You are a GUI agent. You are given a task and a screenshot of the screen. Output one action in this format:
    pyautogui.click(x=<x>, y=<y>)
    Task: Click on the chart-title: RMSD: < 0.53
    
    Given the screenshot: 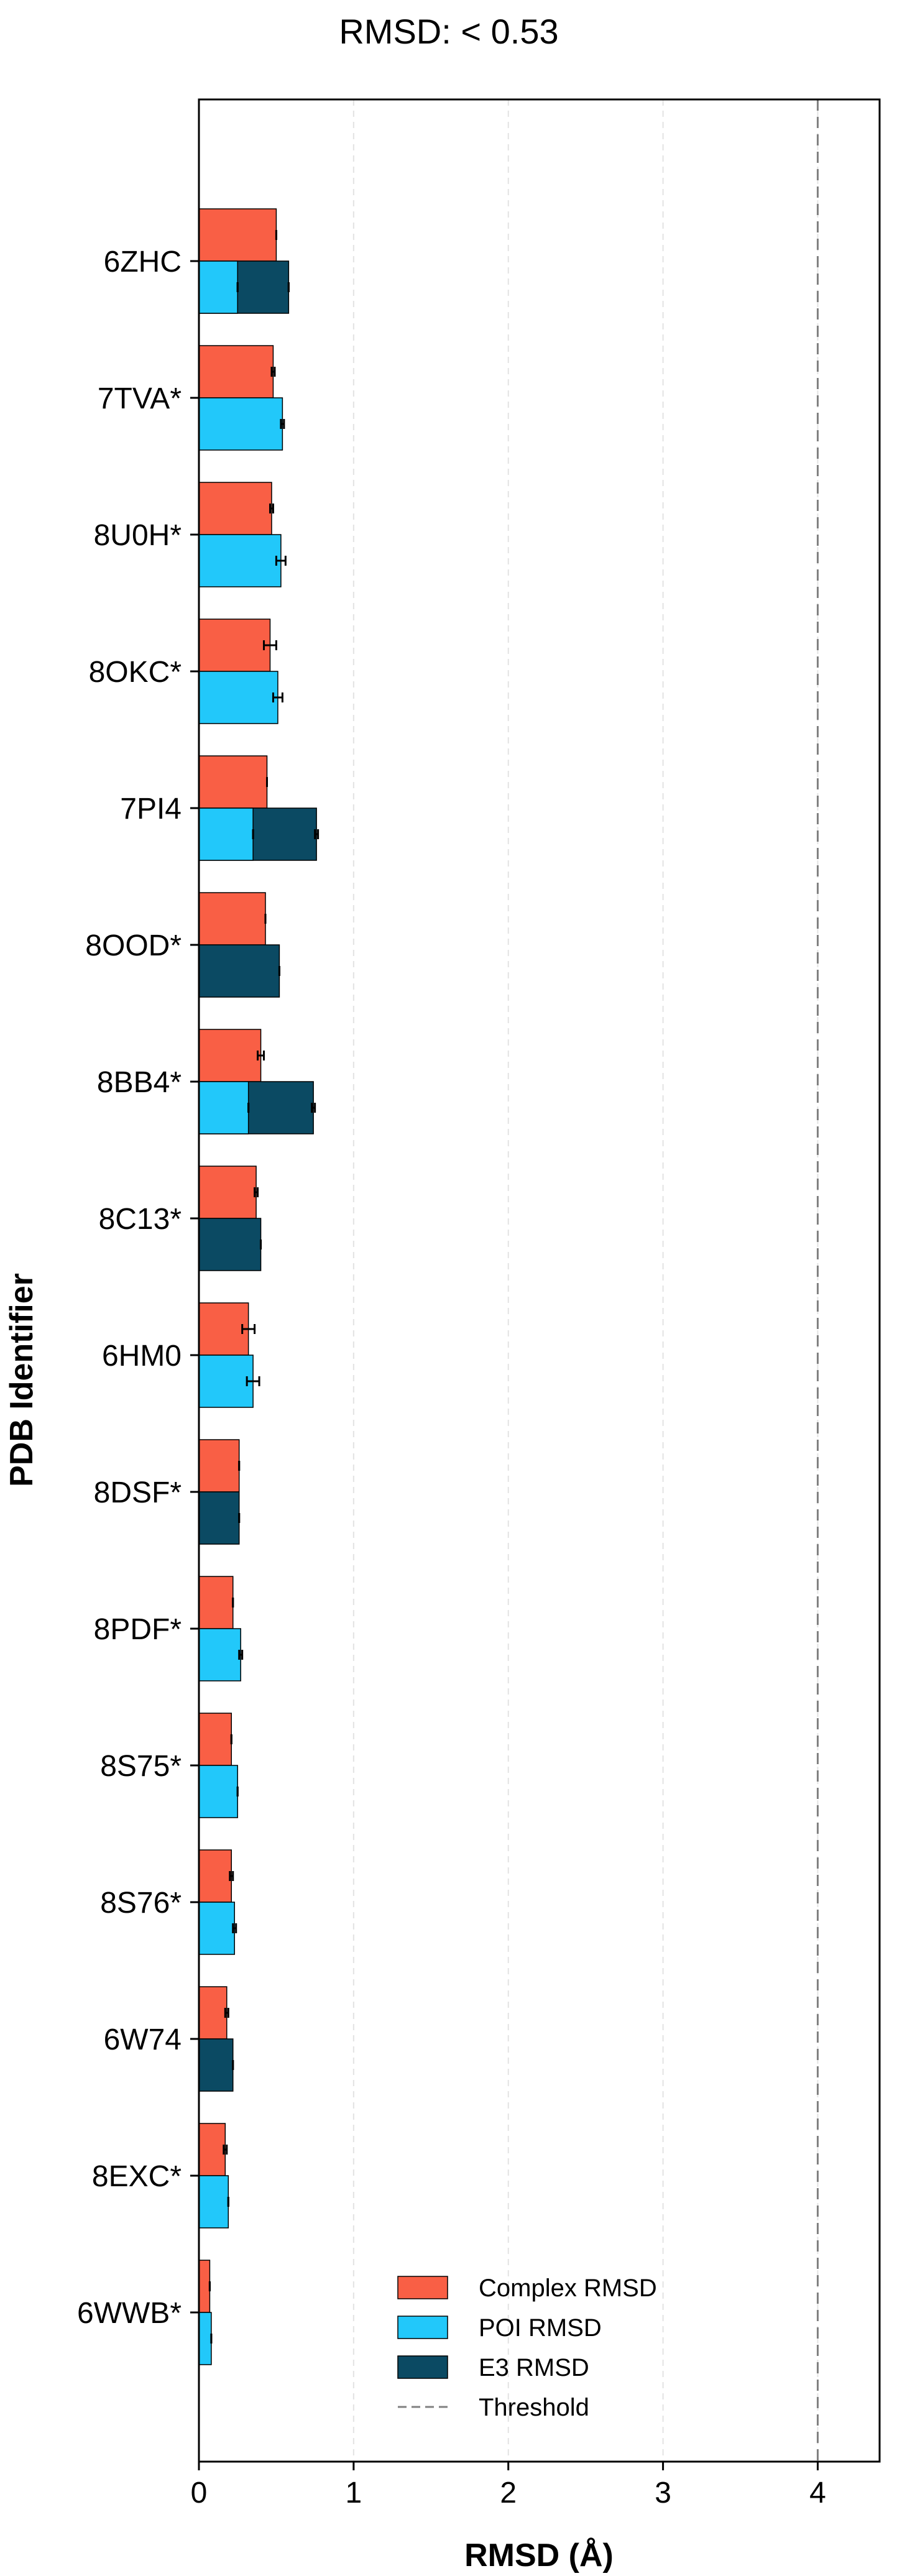 What is the action you would take?
    pyautogui.click(x=448, y=31)
    